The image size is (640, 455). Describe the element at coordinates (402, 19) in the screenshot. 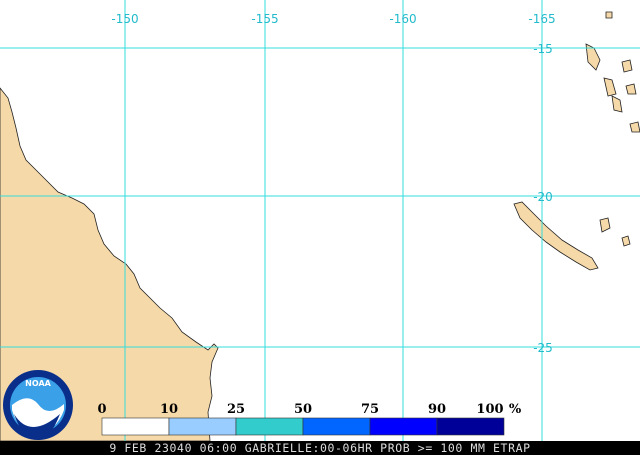

I see `longitude-label: -160` at that location.